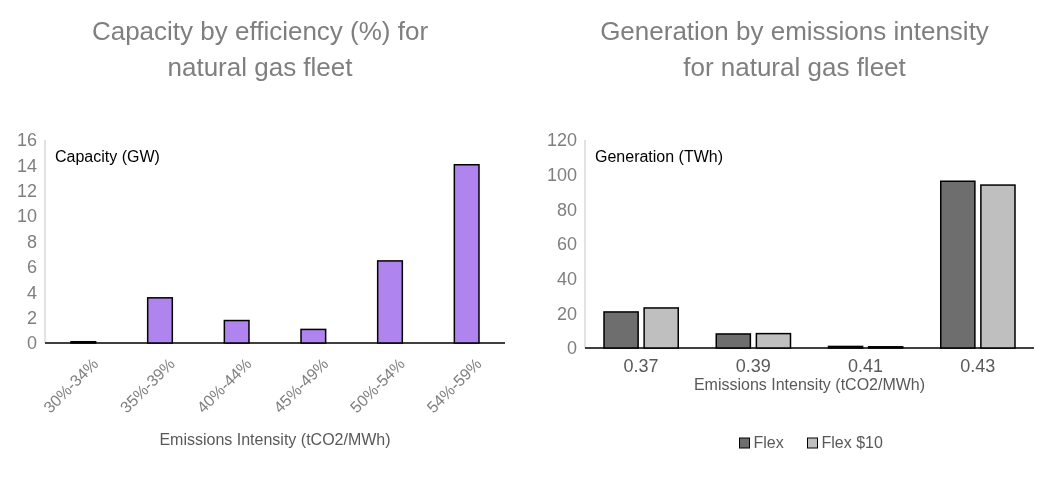  I want to click on y-tick-label: 20, so click(566, 313).